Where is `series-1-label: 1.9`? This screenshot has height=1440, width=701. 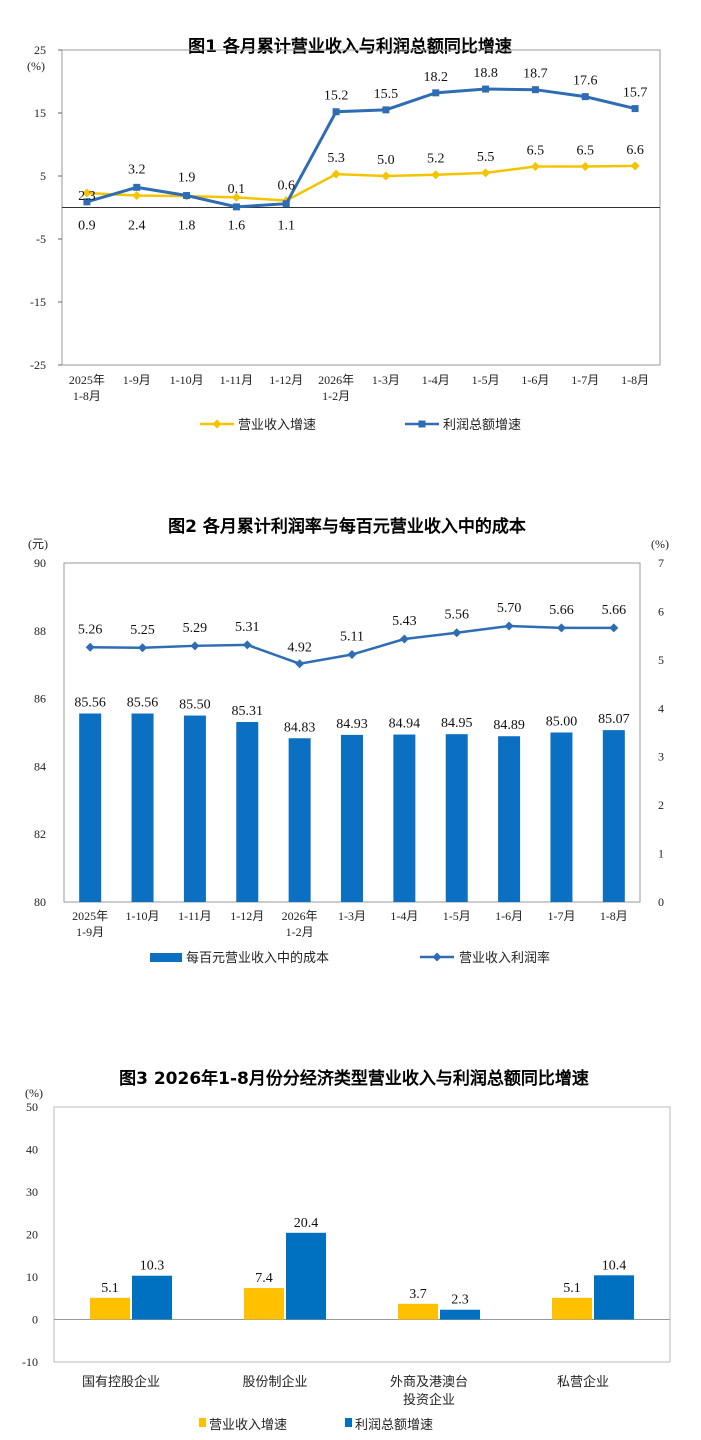
series-1-label: 1.9 is located at coordinates (187, 178).